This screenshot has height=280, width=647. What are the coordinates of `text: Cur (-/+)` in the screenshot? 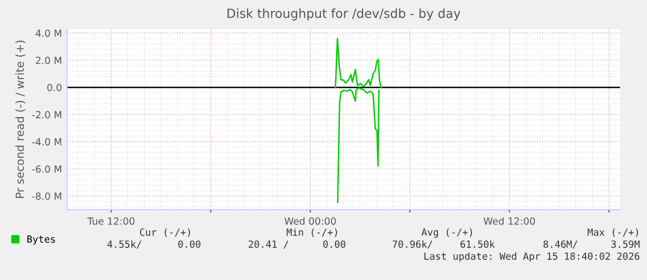 It's located at (165, 232).